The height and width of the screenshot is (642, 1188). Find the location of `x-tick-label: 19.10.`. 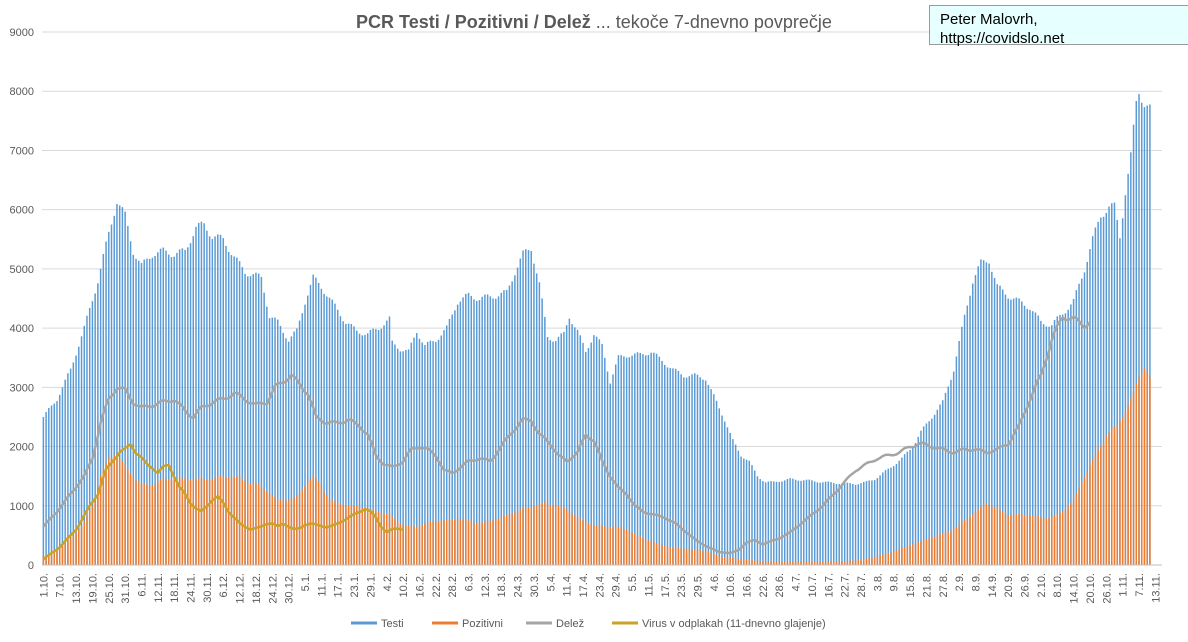

x-tick-label: 19.10. is located at coordinates (93, 588).